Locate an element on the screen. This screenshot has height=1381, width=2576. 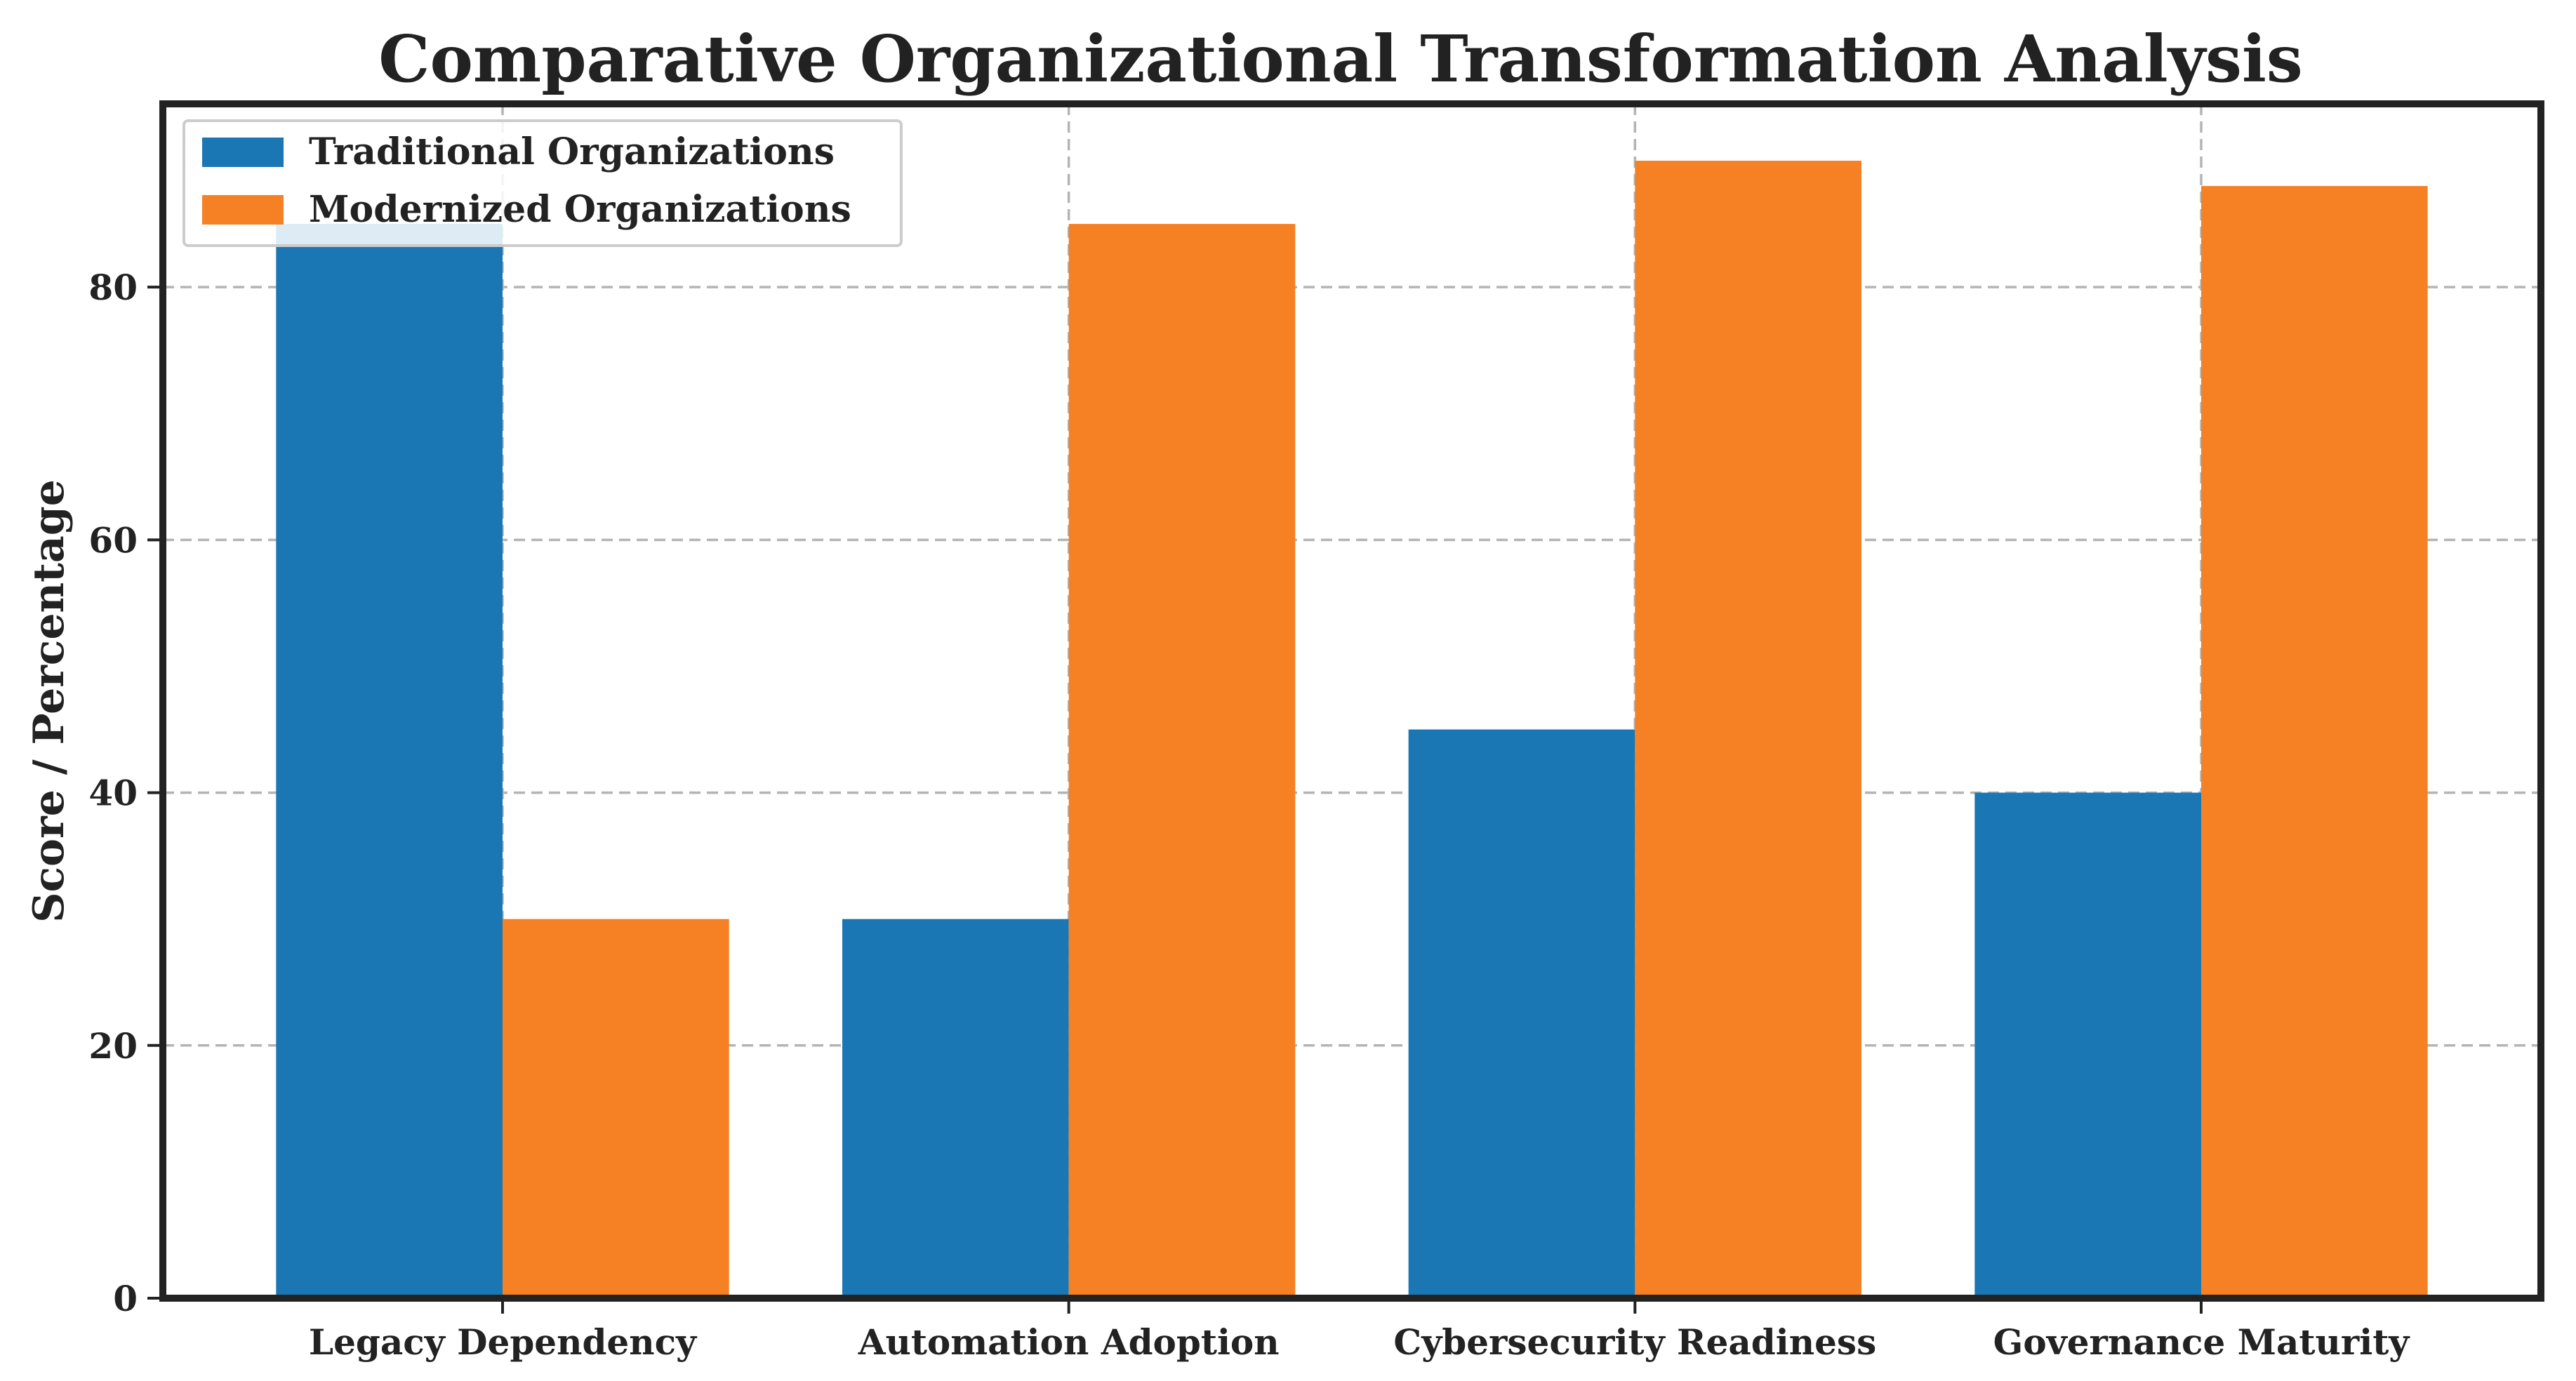
legend-label-modernized: Modernized Organizations is located at coordinates (580, 210).